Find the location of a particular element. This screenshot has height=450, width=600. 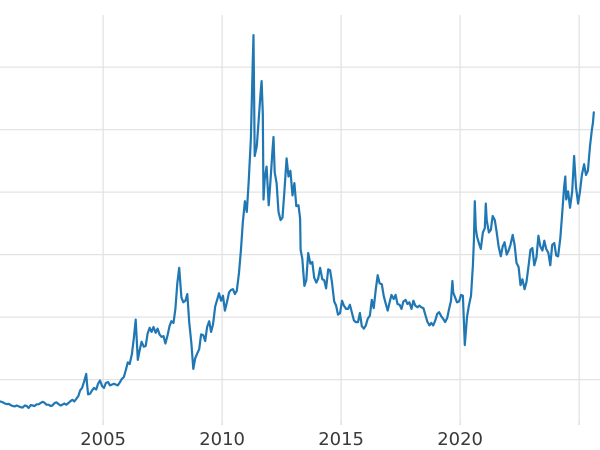

x-tick-label: 2010 is located at coordinates (222, 439).